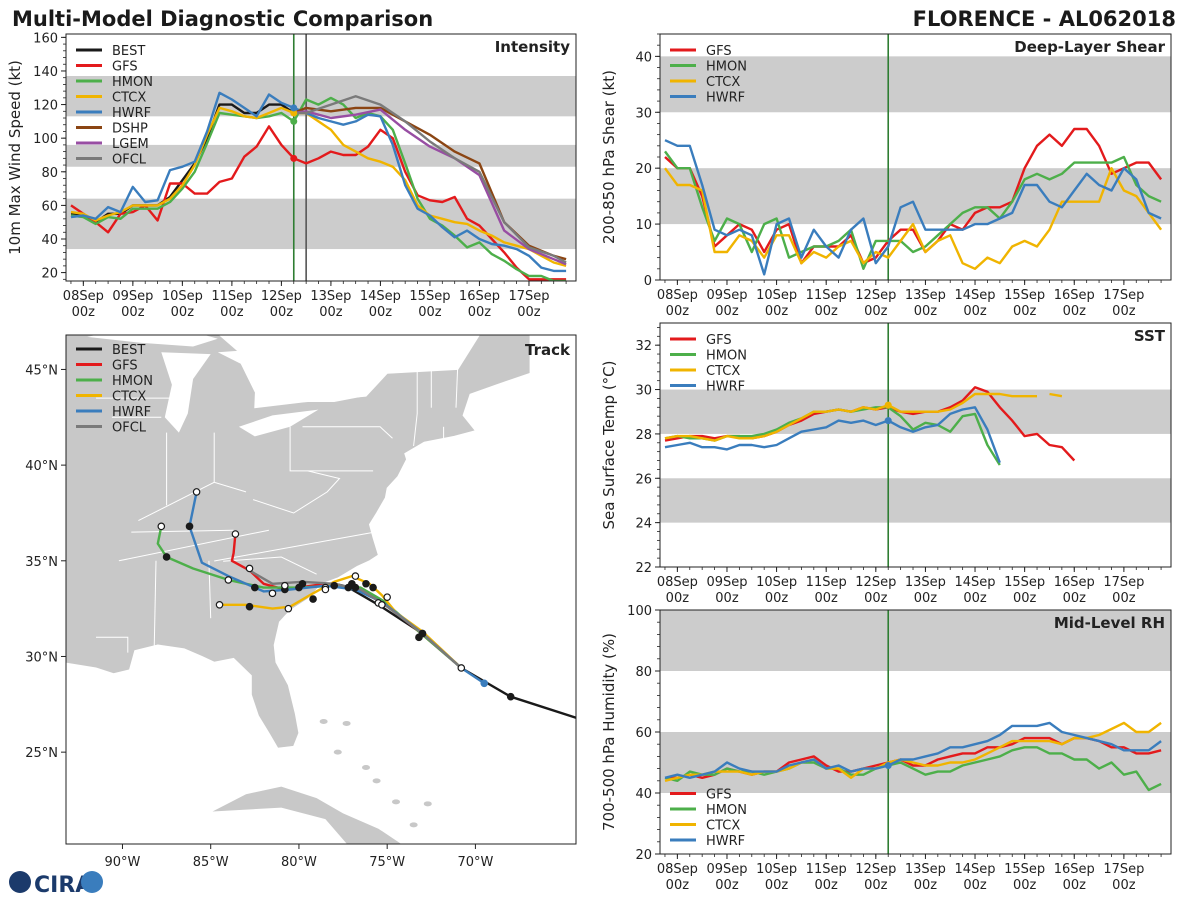 This screenshot has width=1200, height=900. What do you see at coordinates (643, 113) in the screenshot?
I see `y-tick-label: 30` at bounding box center [643, 113].